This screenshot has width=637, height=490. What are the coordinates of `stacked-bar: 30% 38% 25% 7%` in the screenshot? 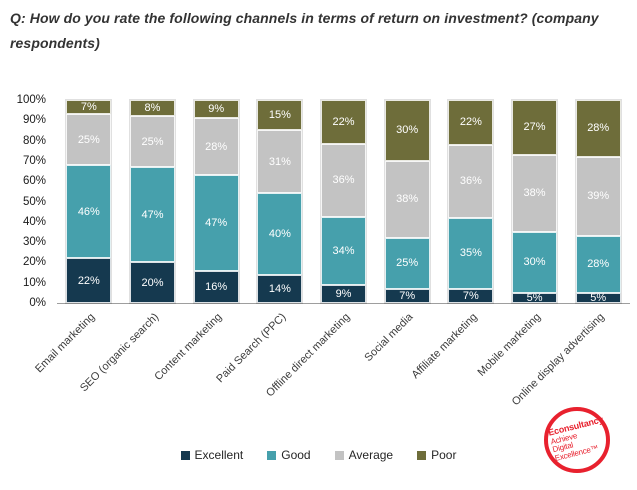 It's located at (407, 201).